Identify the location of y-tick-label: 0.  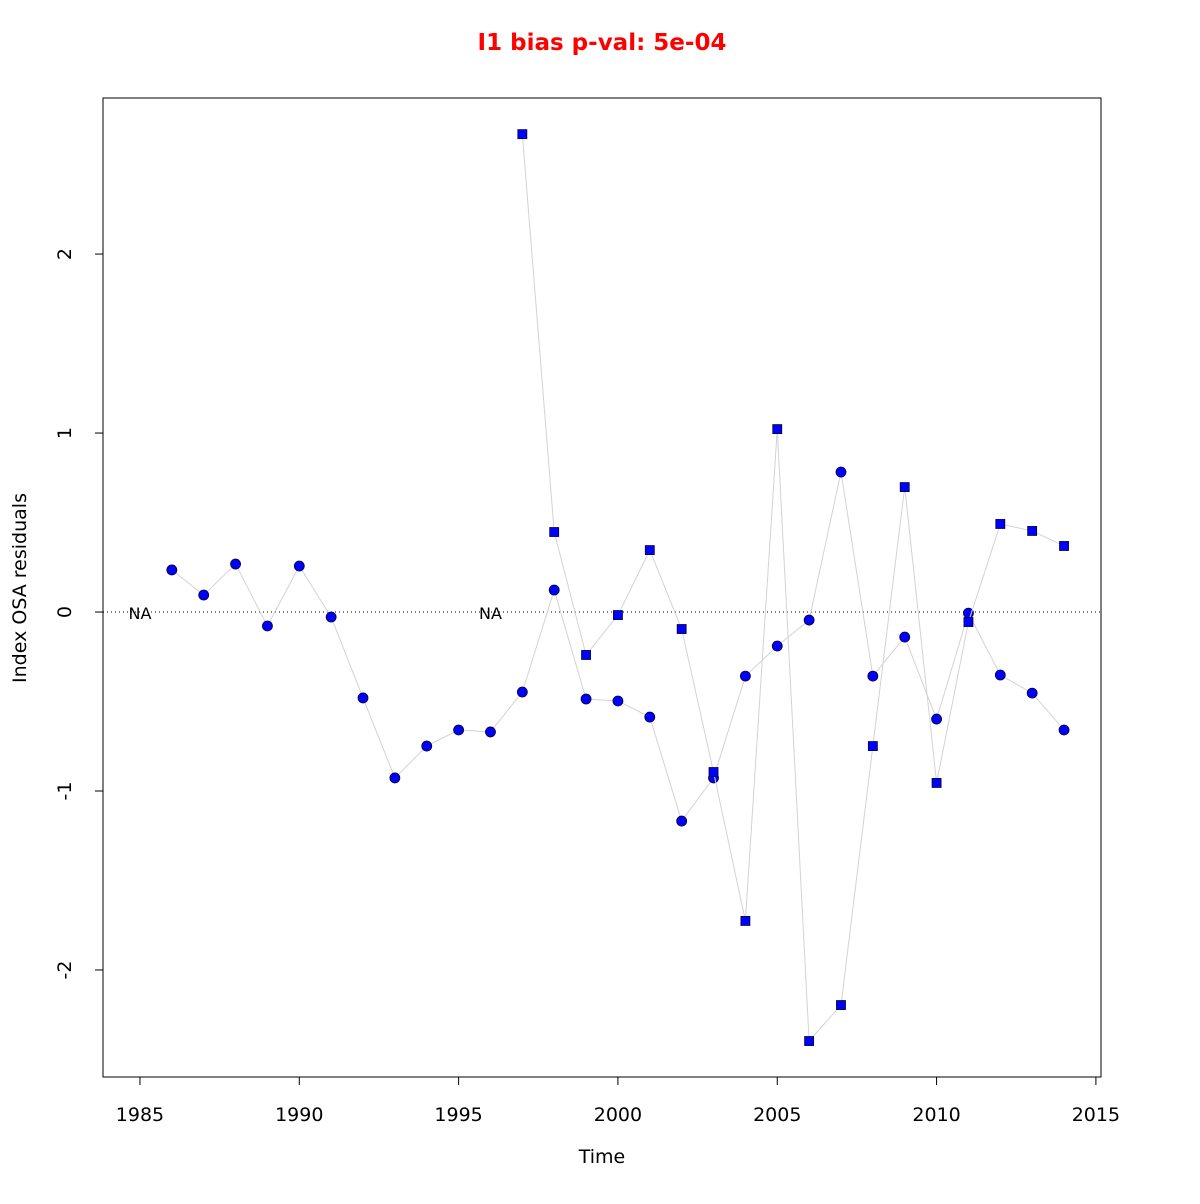
(65, 612).